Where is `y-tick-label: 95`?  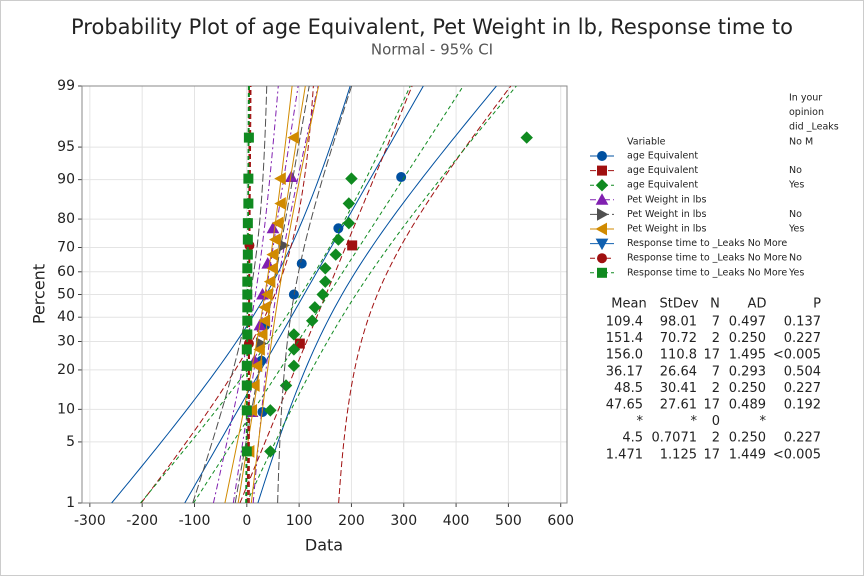
y-tick-label: 95 is located at coordinates (66, 147).